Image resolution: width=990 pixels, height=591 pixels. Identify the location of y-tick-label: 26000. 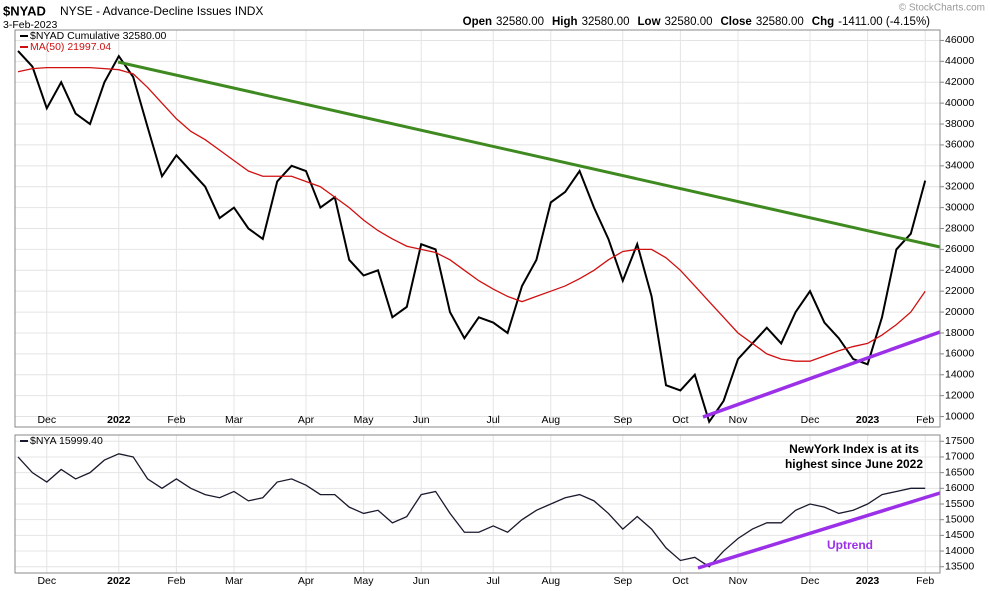
(959, 249).